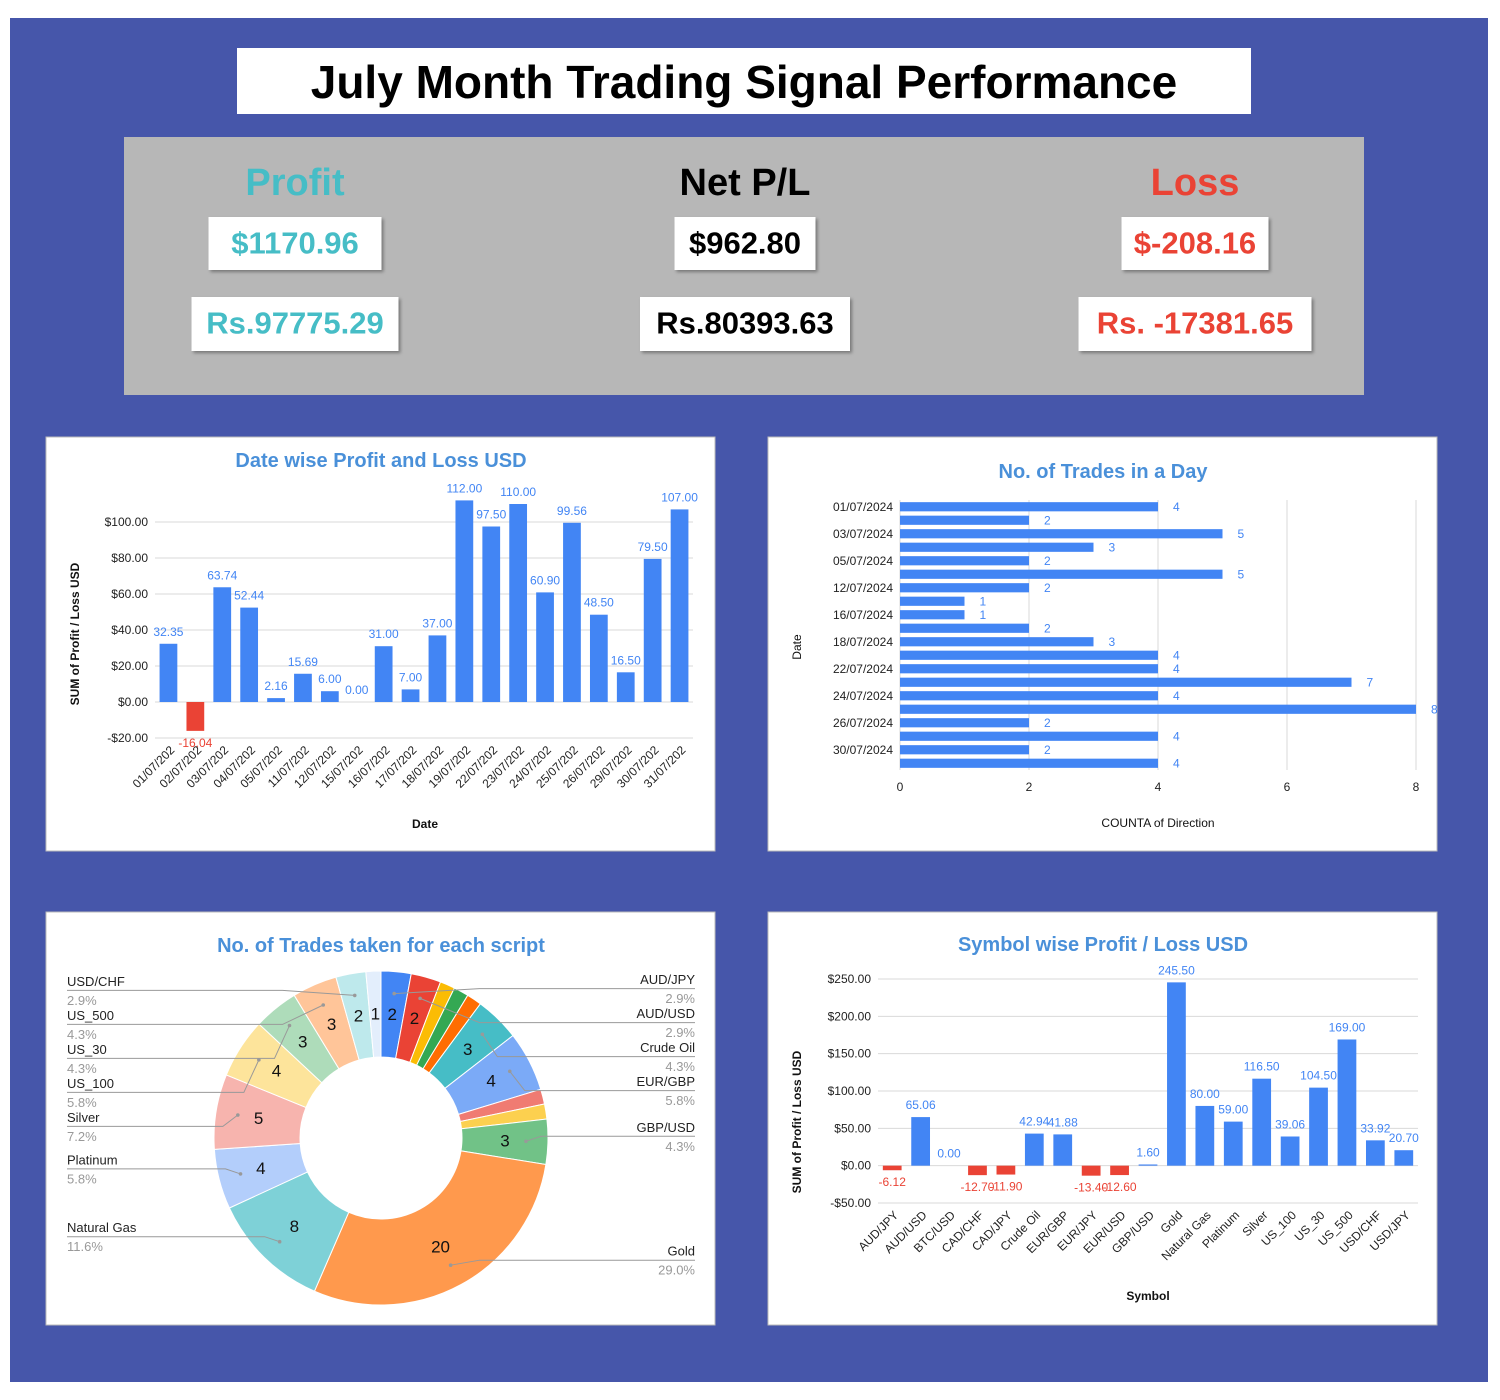  Describe the element at coordinates (744, 82) in the screenshot. I see `page-title: July Month Trading Signal Performance` at that location.